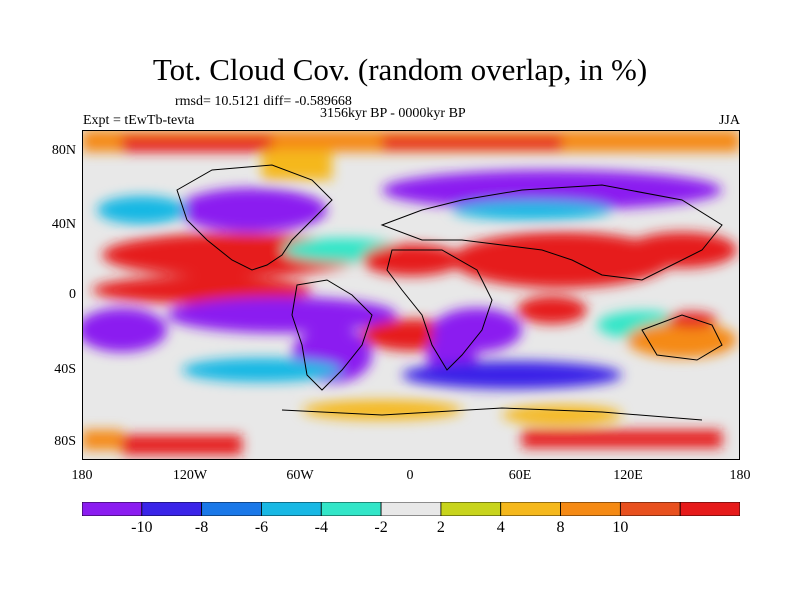 This screenshot has height=600, width=800. Describe the element at coordinates (63, 224) in the screenshot. I see `lat-label-40n: 40N` at that location.